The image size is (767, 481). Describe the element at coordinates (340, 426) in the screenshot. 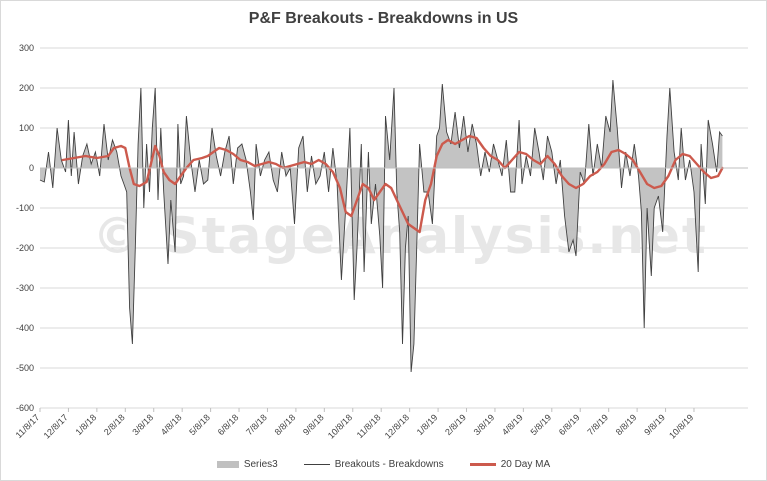

I see `x-tick-label: 10/8/18` at that location.